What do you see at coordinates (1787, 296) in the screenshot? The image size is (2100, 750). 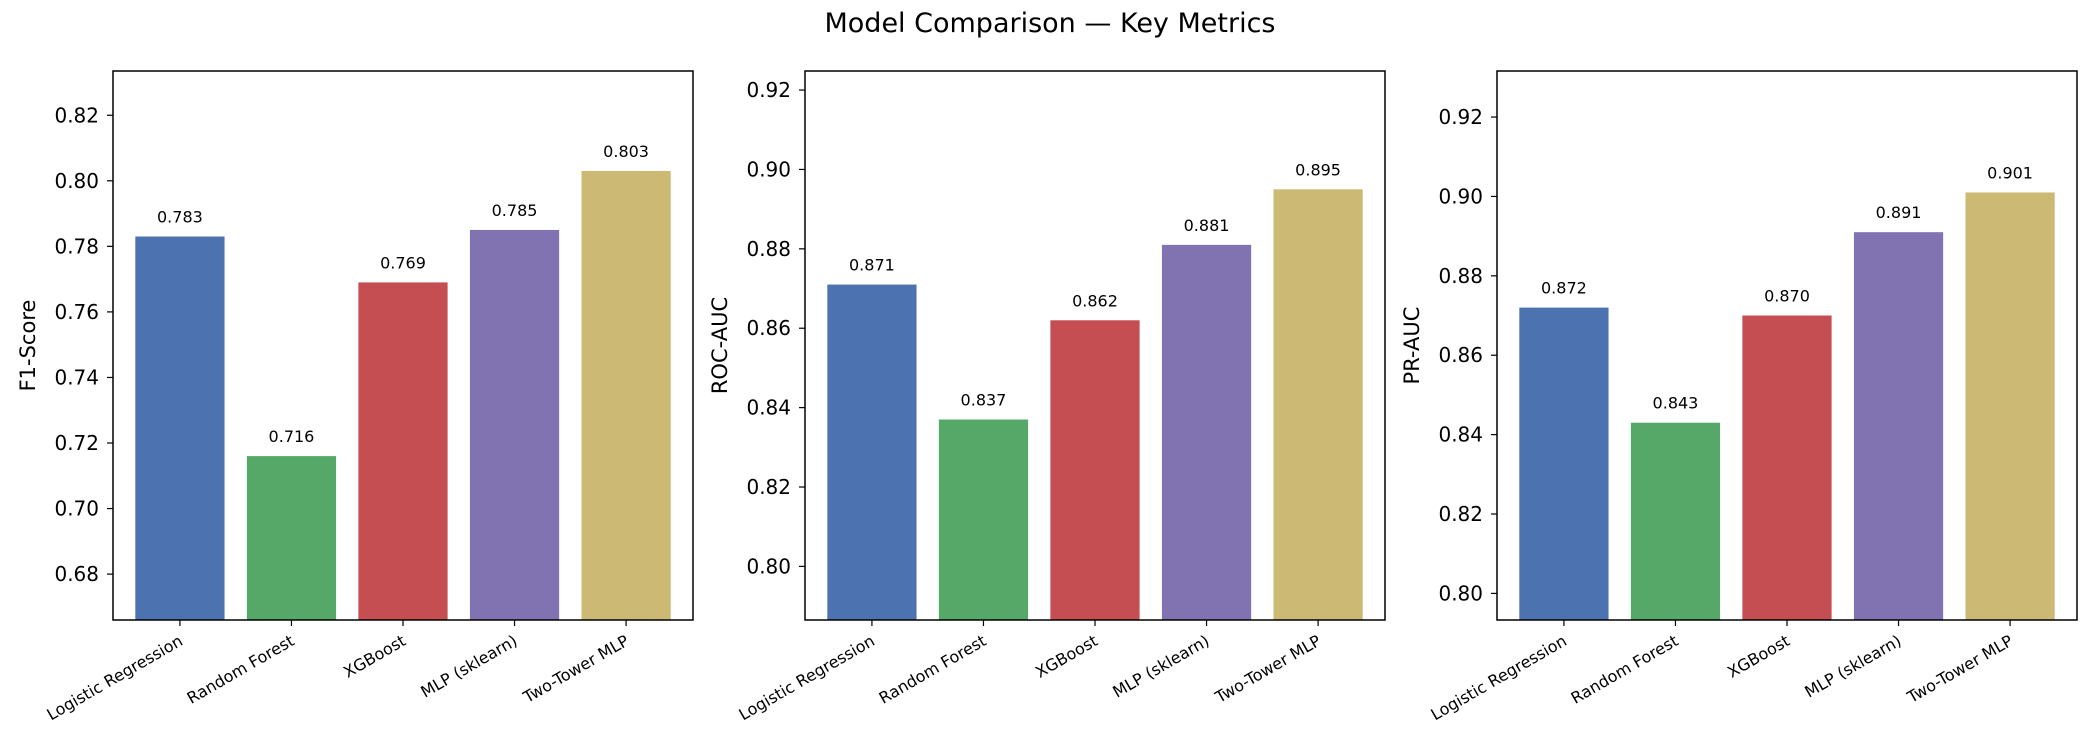 I see `value-label: 0.870` at bounding box center [1787, 296].